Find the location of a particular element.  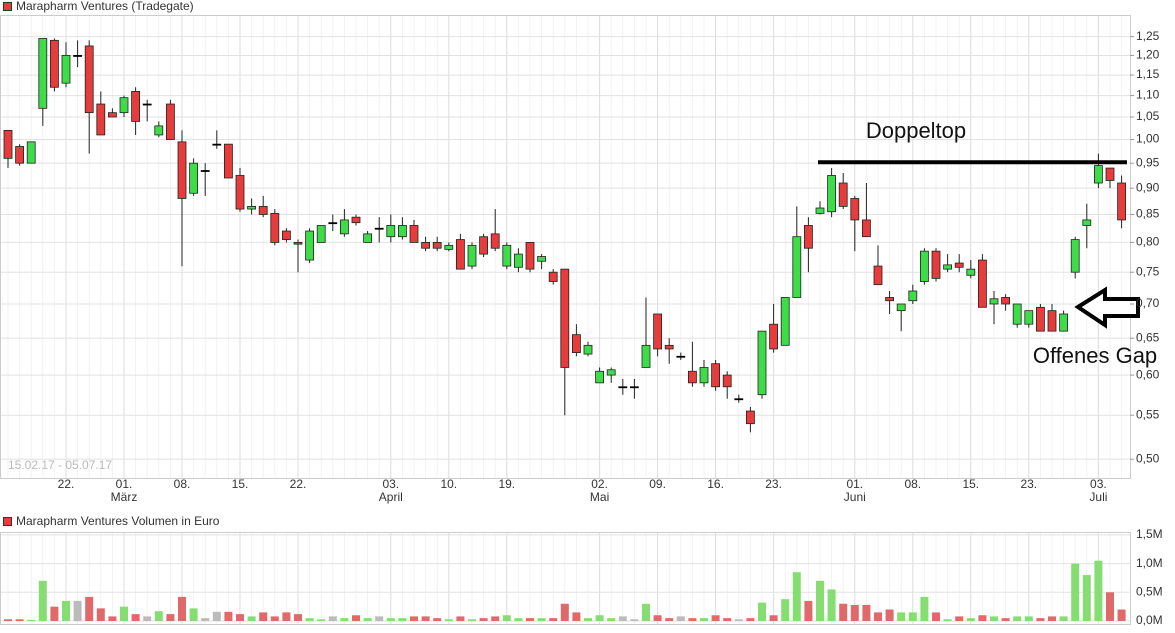

y-tick-label: 0,90 is located at coordinates (1148, 187).